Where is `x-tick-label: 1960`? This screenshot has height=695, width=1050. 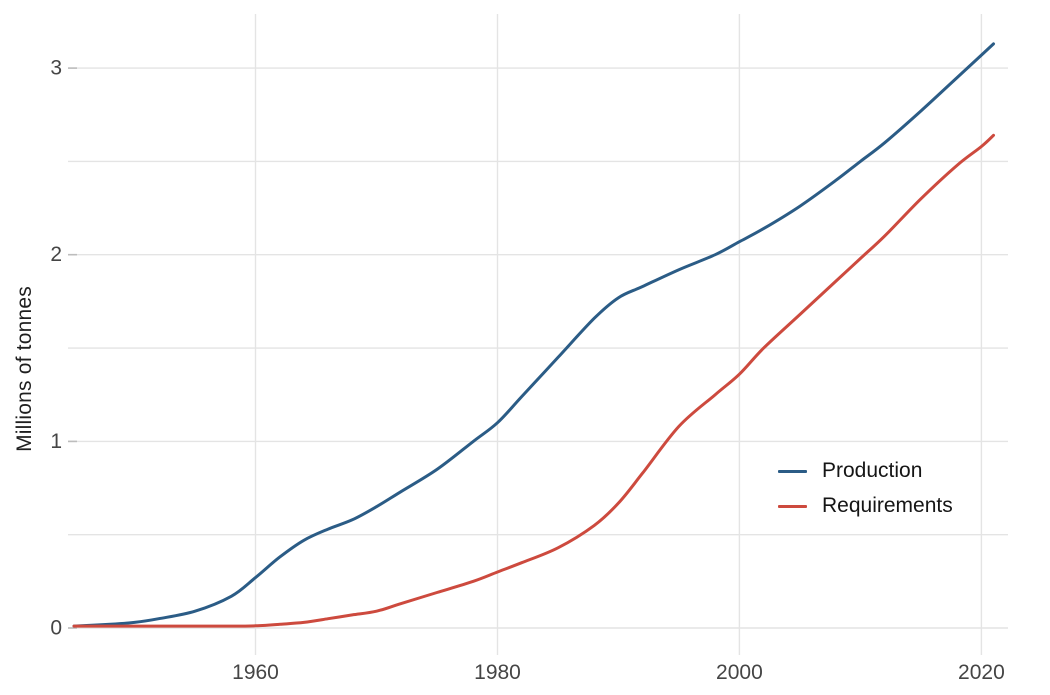 x-tick-label: 1960 is located at coordinates (255, 672).